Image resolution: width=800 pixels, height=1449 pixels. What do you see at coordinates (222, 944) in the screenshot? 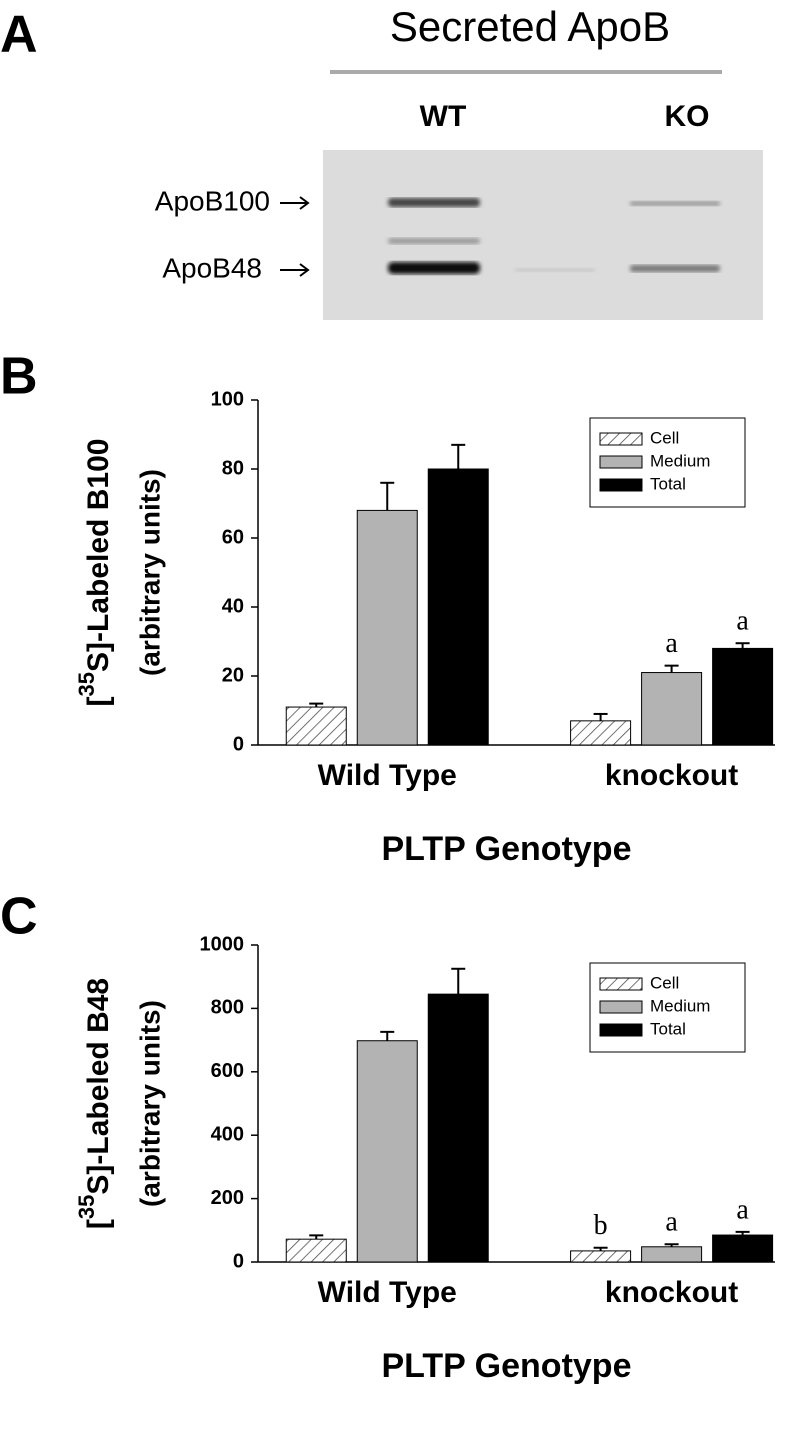
I see `y-tick-label: 1000` at bounding box center [222, 944].